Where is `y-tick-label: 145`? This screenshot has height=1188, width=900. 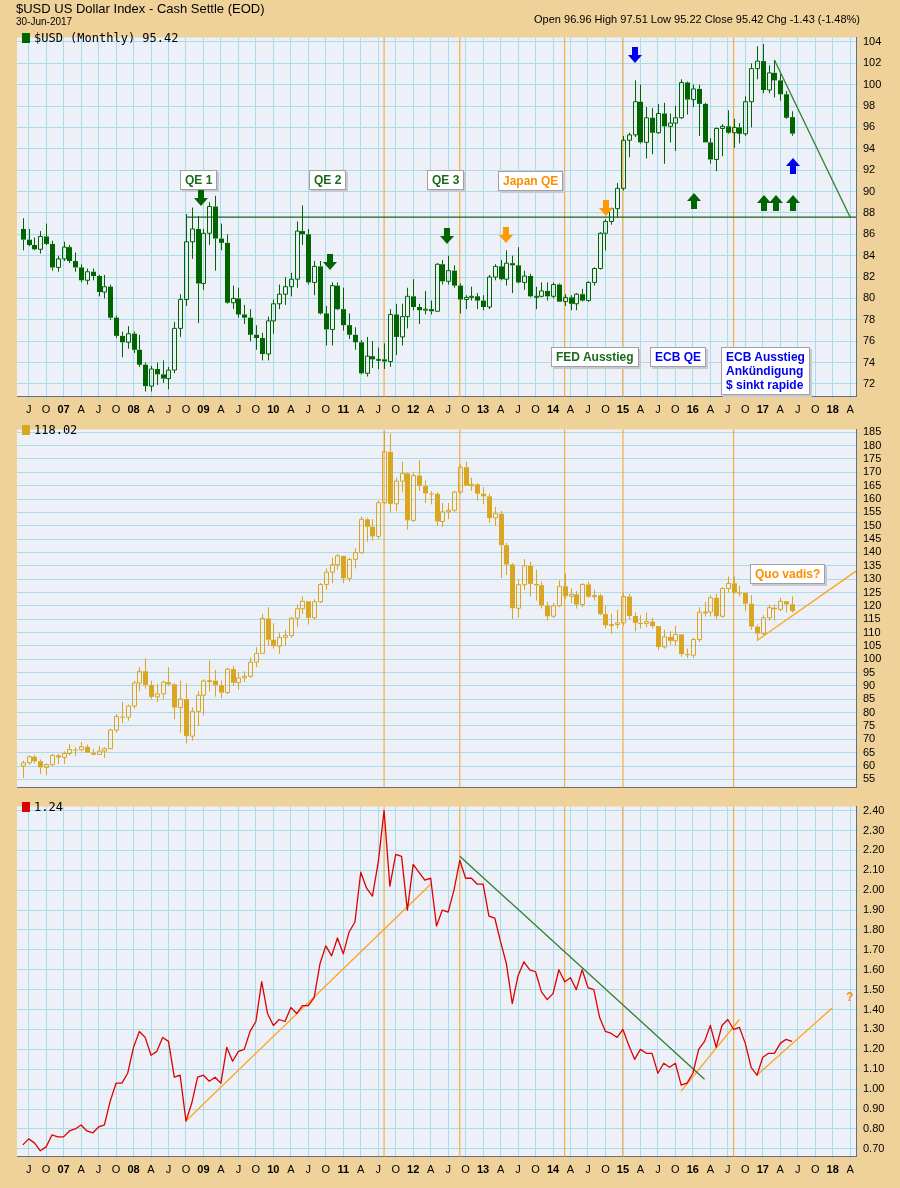
y-tick-label: 145 is located at coordinates (872, 538).